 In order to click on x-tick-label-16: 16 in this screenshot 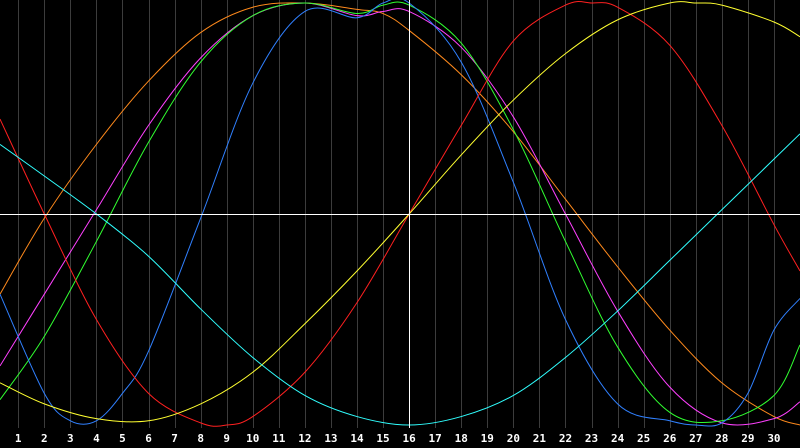, I will do `click(409, 438)`.